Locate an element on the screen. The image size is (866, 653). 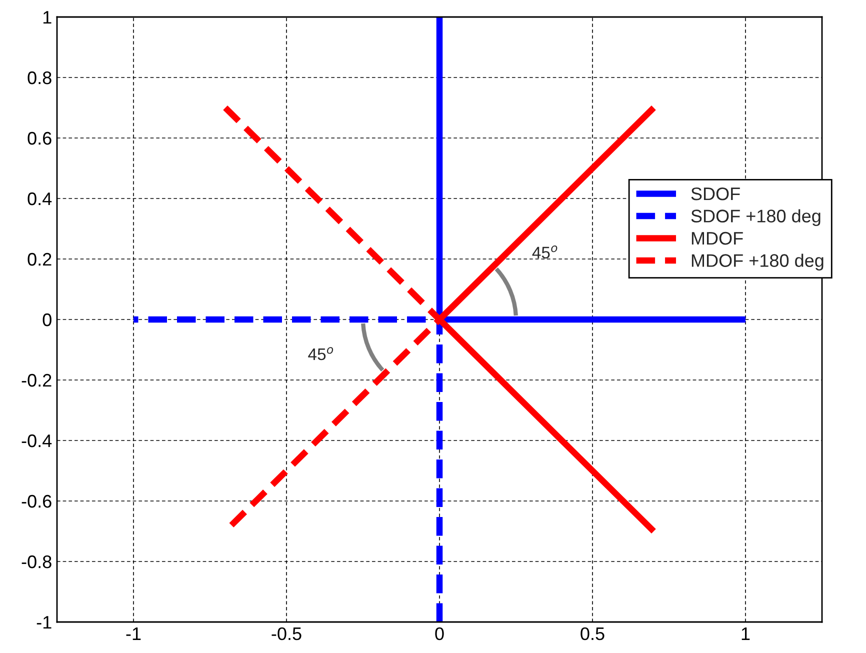
y-tick-label: 0.8 is located at coordinates (40, 77).